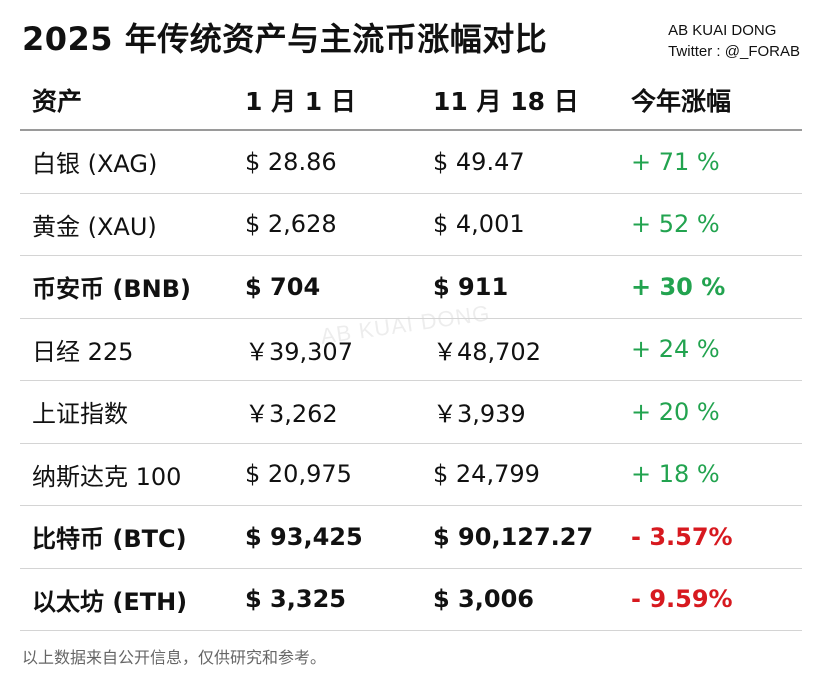  Describe the element at coordinates (411, 475) in the screenshot. I see `table-row: 纳斯达克 100 $ 20,975 $ 24,799 + 18 %` at that location.